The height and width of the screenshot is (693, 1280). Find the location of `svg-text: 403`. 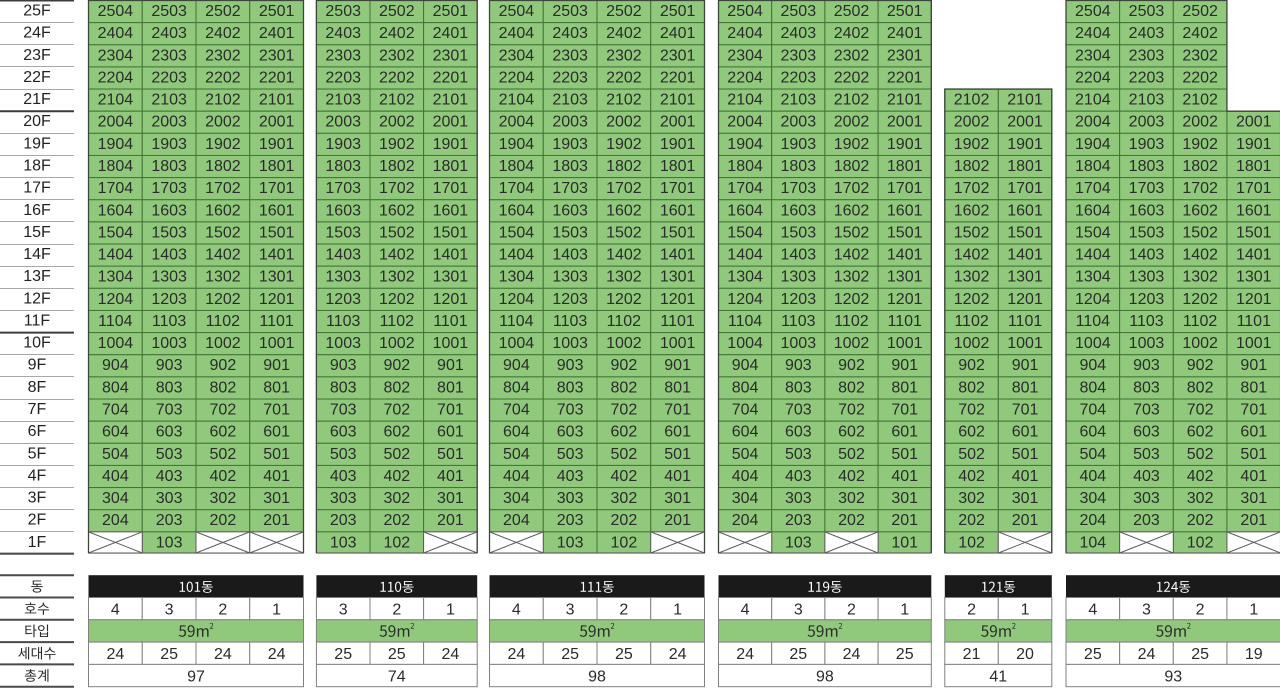

svg-text: 403 is located at coordinates (169, 476).